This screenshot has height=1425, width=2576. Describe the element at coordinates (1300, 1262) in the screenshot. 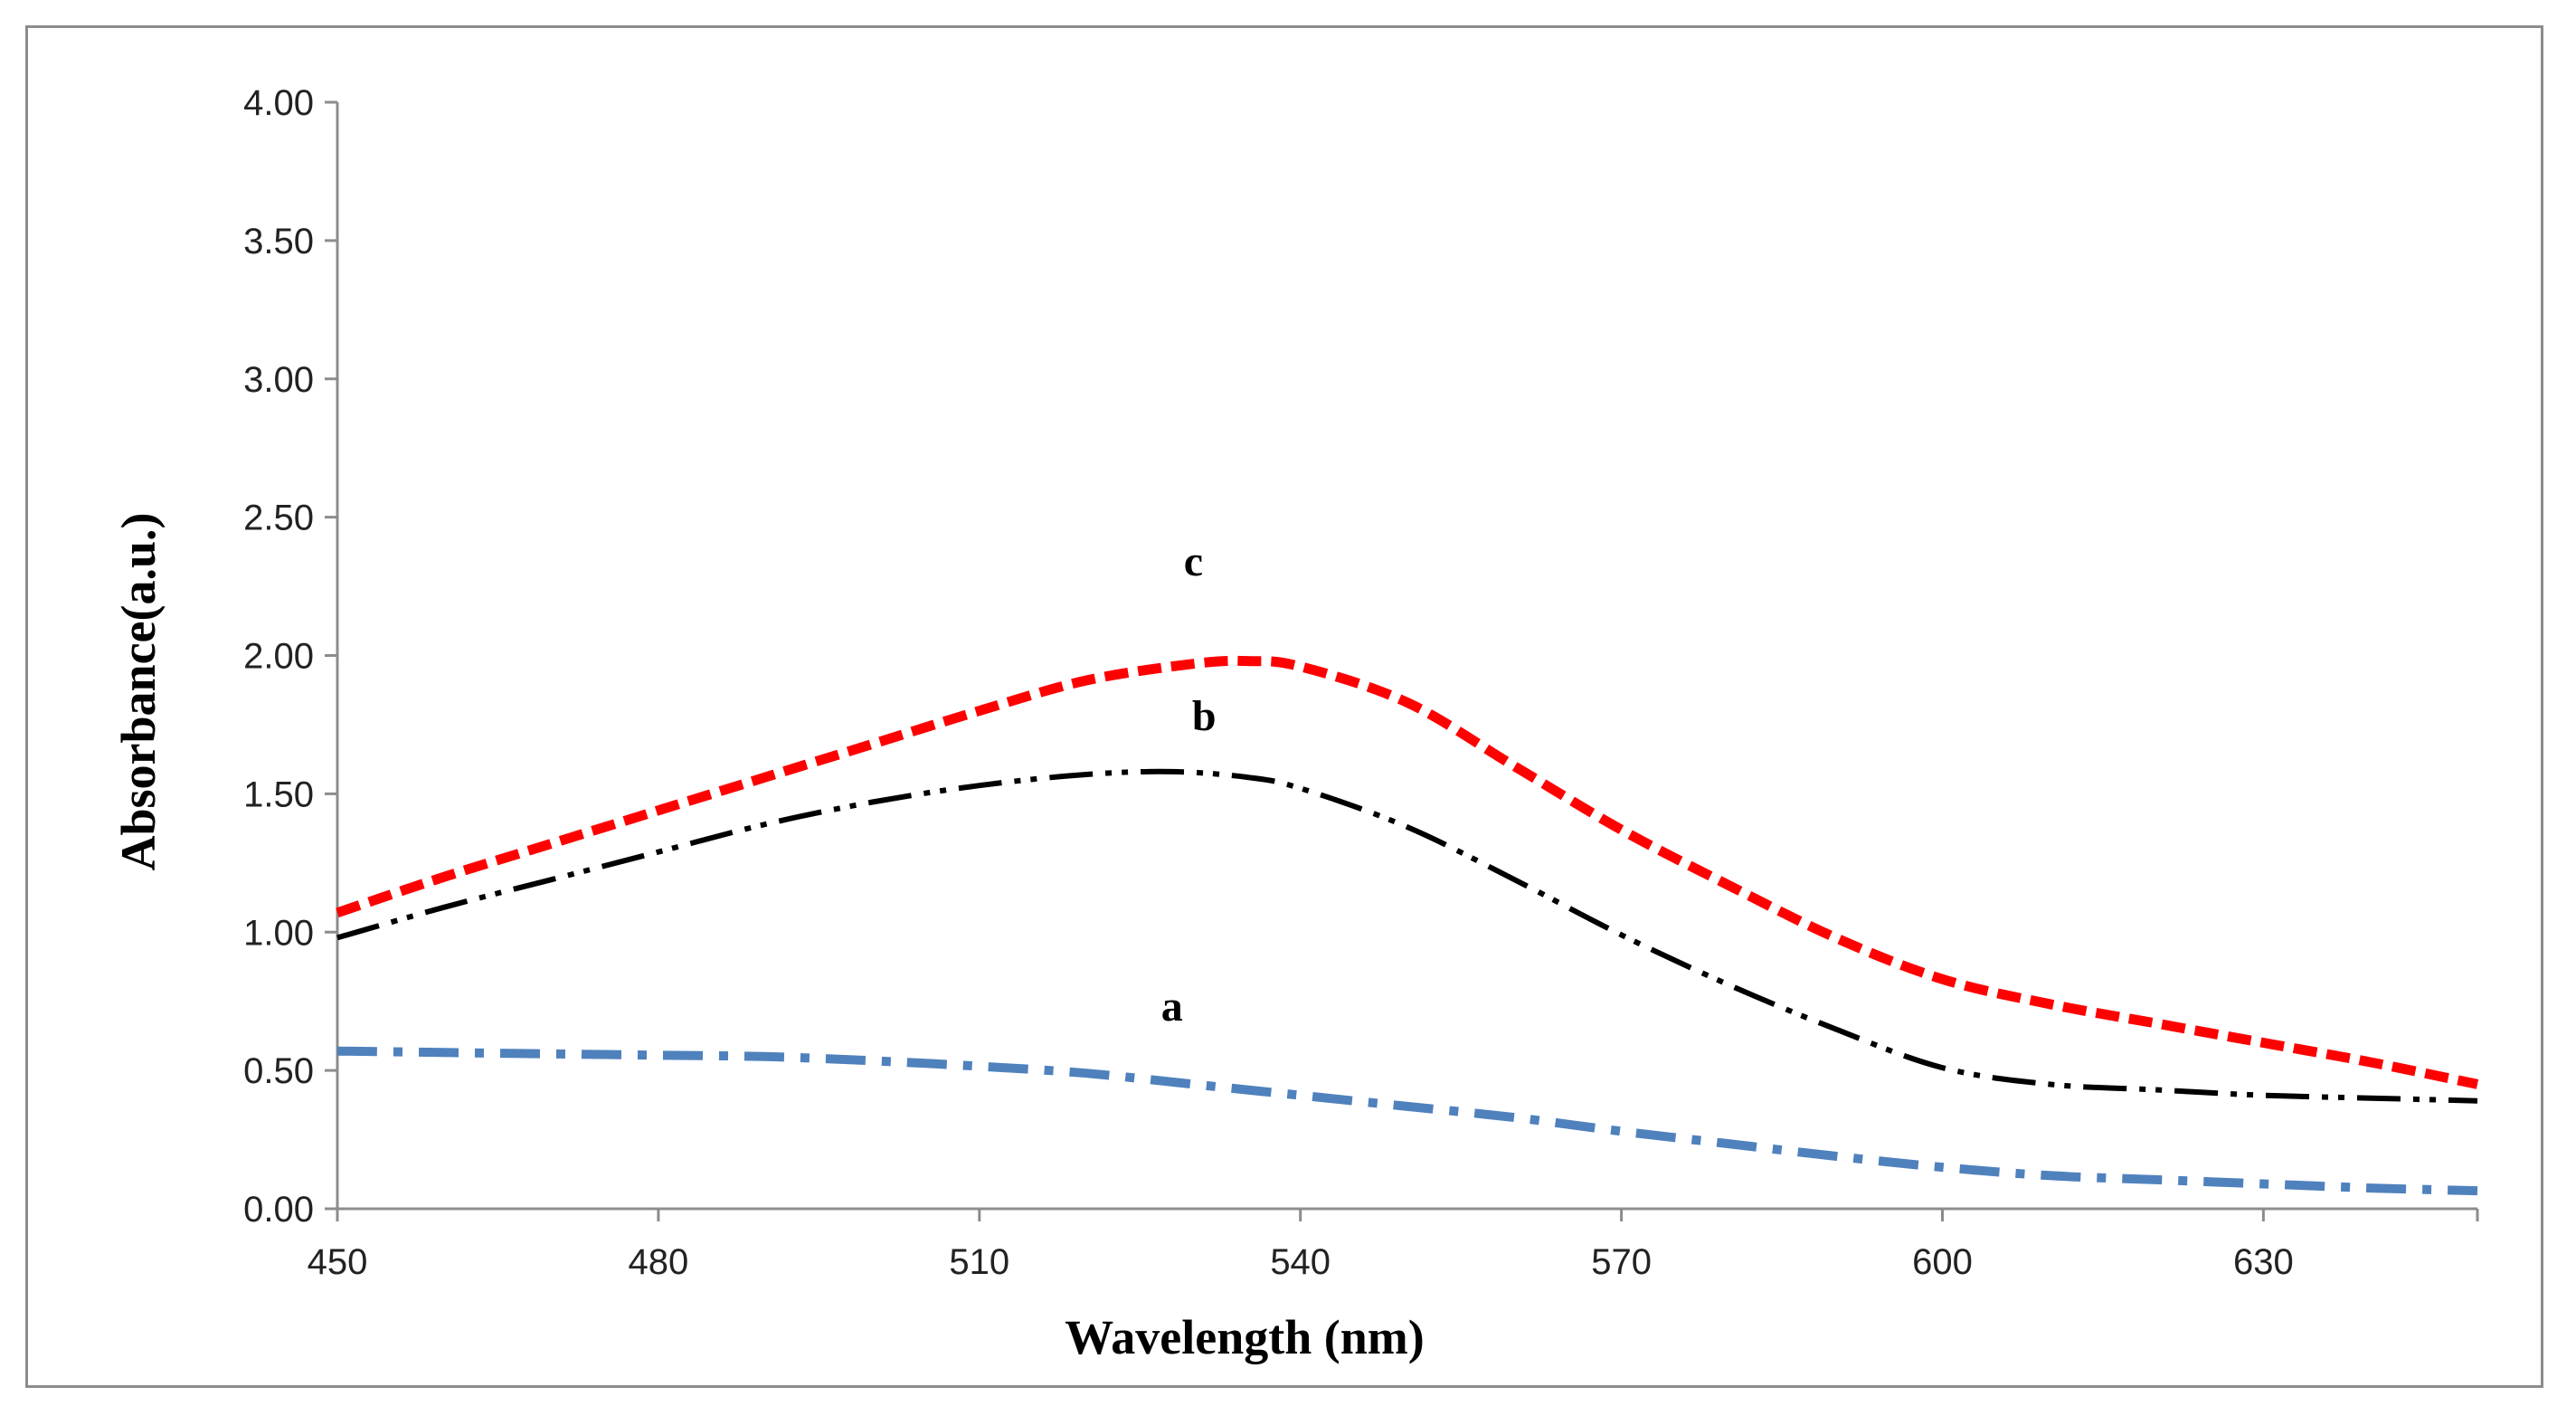

I see `x-tick-label: 540` at that location.